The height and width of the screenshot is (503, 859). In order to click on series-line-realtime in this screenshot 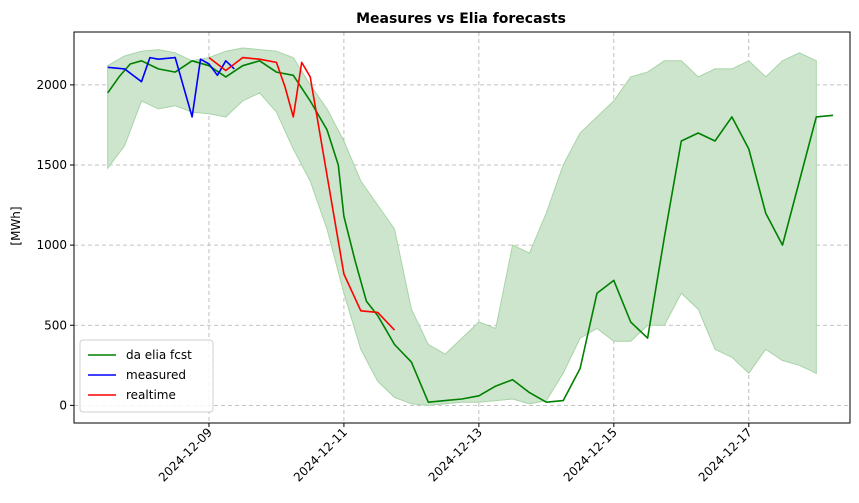, I will do `click(302, 193)`.